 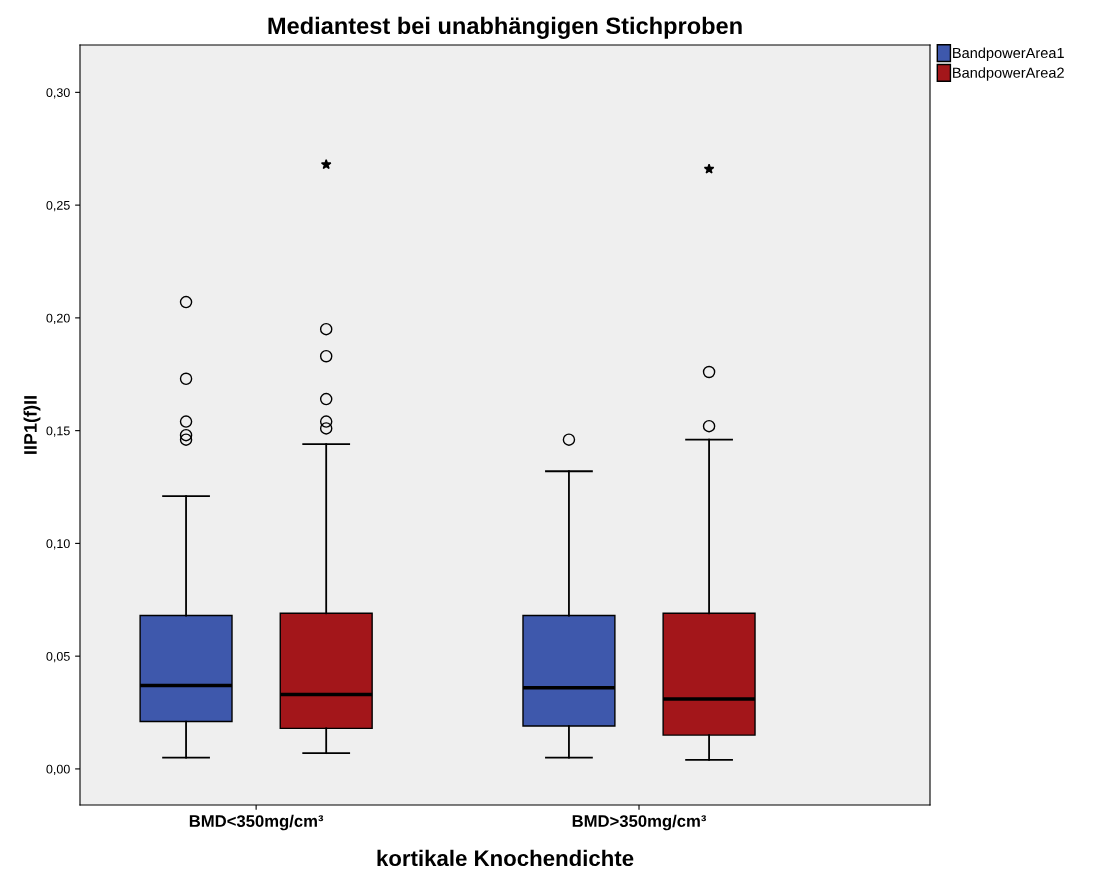 What do you see at coordinates (1008, 74) in the screenshot?
I see `legend-label: BandpowerArea2` at bounding box center [1008, 74].